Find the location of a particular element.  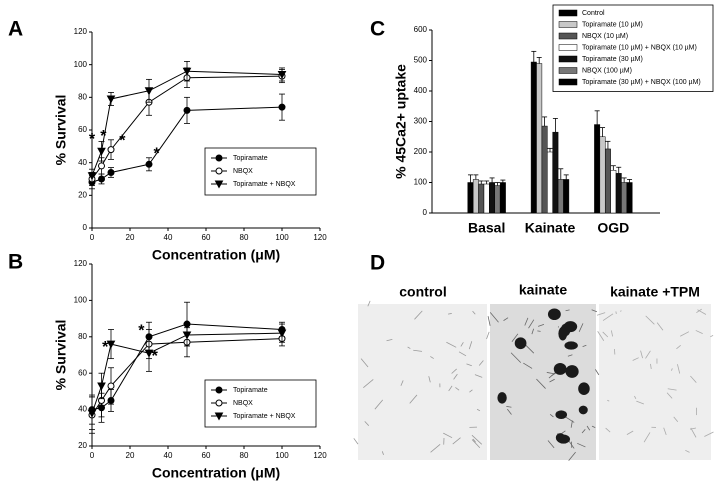

x-tick-label: 60 is located at coordinates (206, 237).